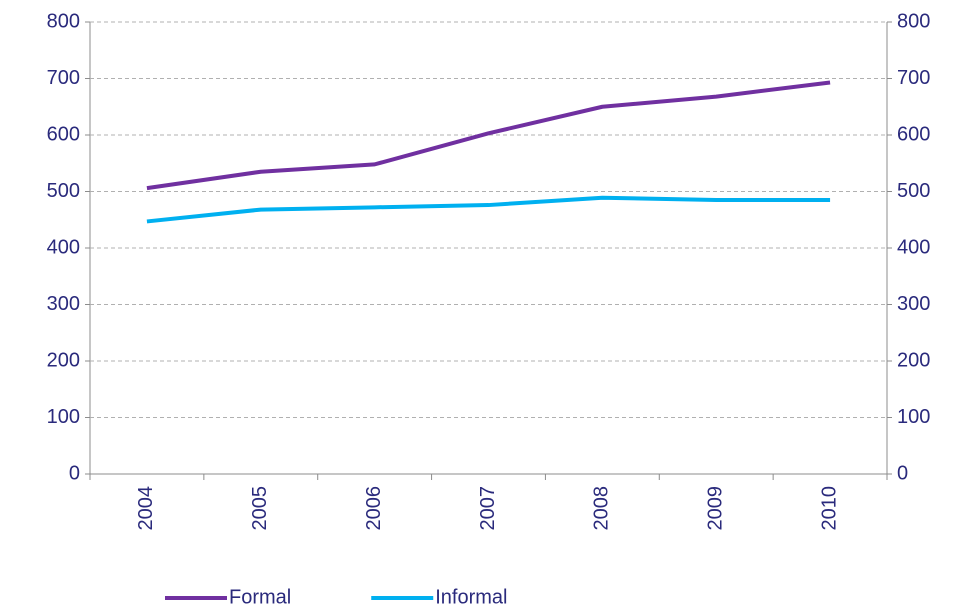 This screenshot has height=616, width=962. What do you see at coordinates (829, 508) in the screenshot?
I see `x-tick-label: 2010` at bounding box center [829, 508].